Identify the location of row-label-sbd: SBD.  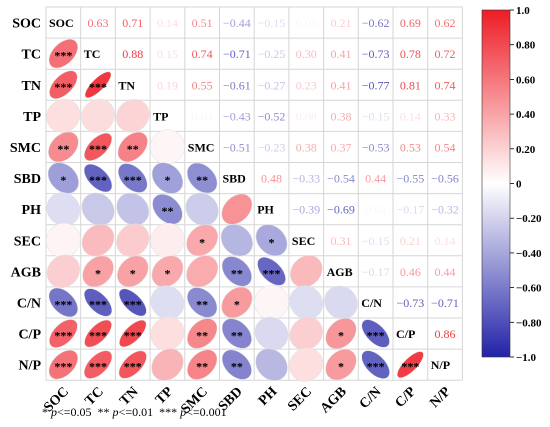
(27, 179).